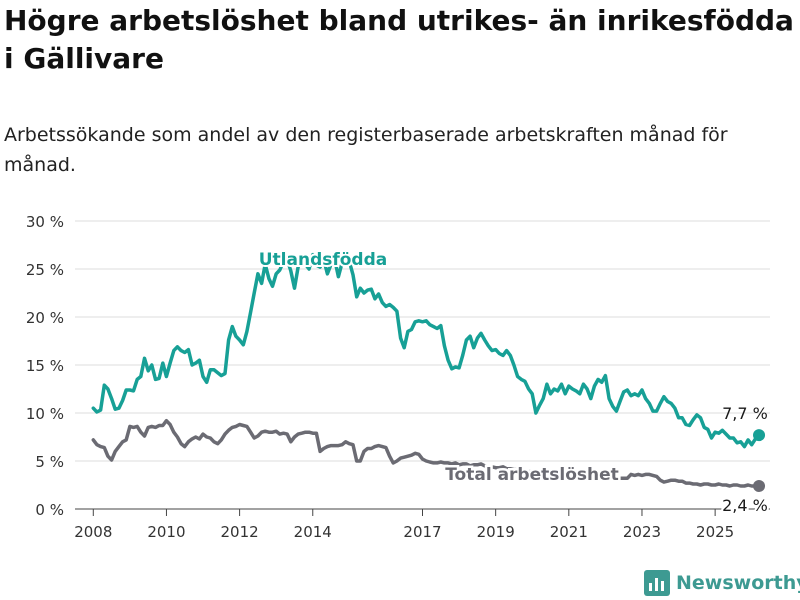 Image resolution: width=800 pixels, height=600 pixels. What do you see at coordinates (642, 532) in the screenshot?
I see `x-tick-label: 2023` at bounding box center [642, 532].